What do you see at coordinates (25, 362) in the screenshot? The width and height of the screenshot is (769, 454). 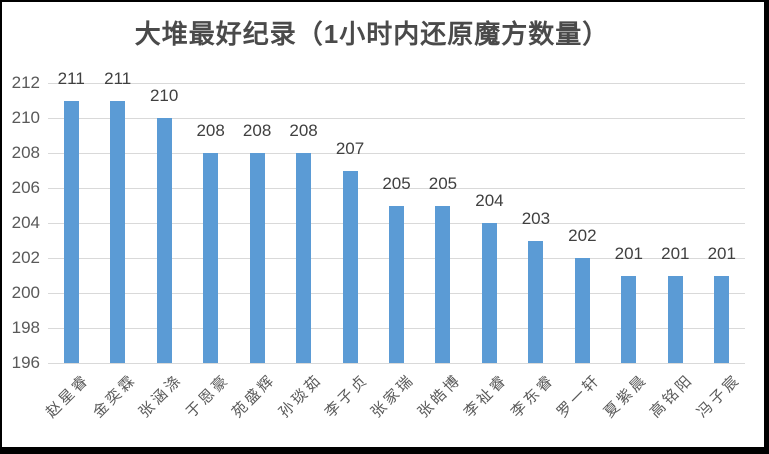 I see `y-tick-label: 196` at bounding box center [25, 362].